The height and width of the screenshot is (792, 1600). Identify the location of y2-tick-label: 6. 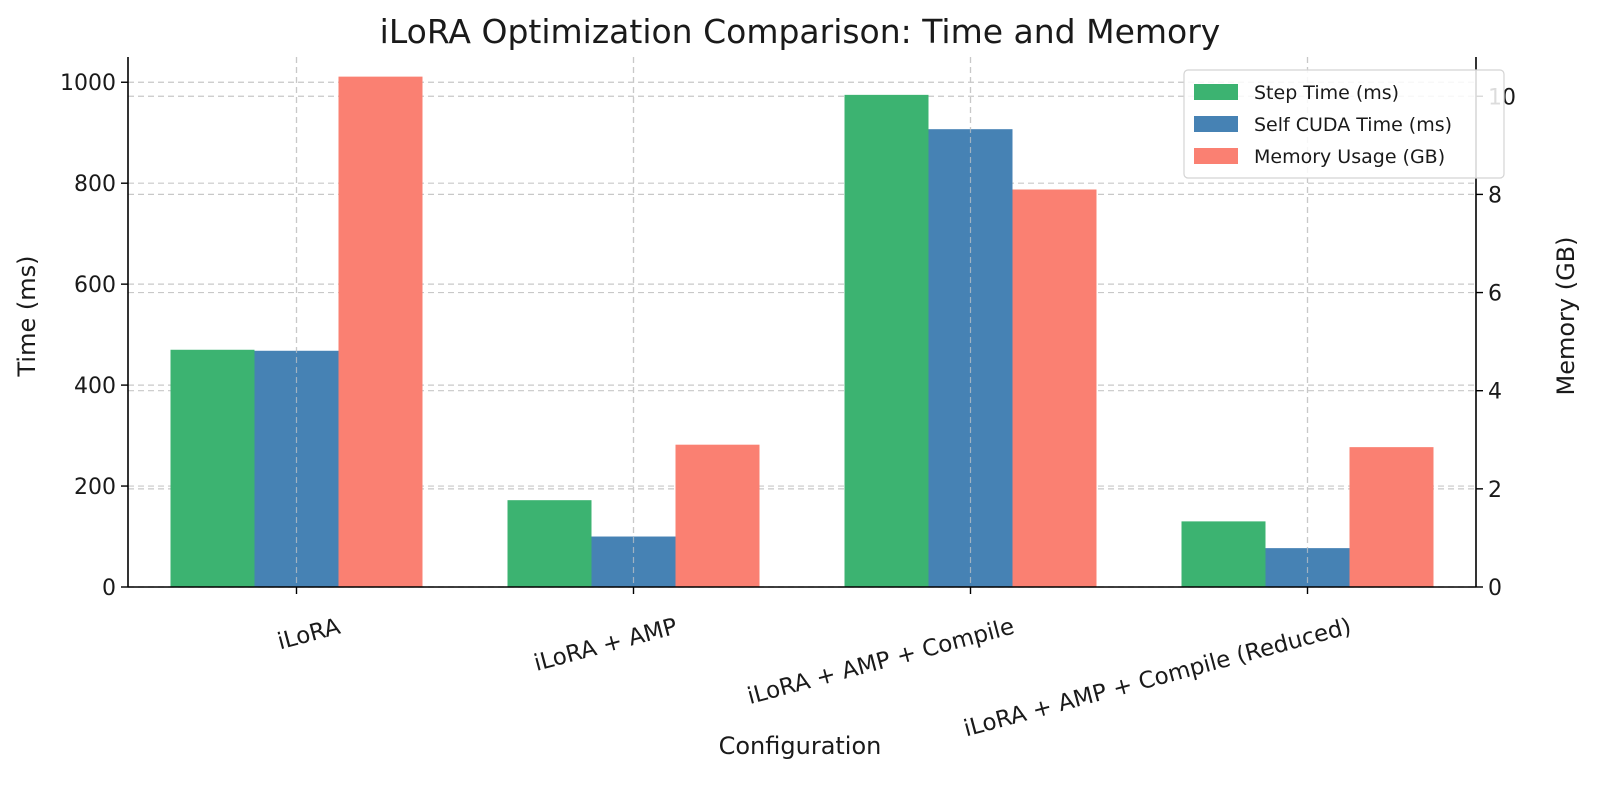
(1495, 294).